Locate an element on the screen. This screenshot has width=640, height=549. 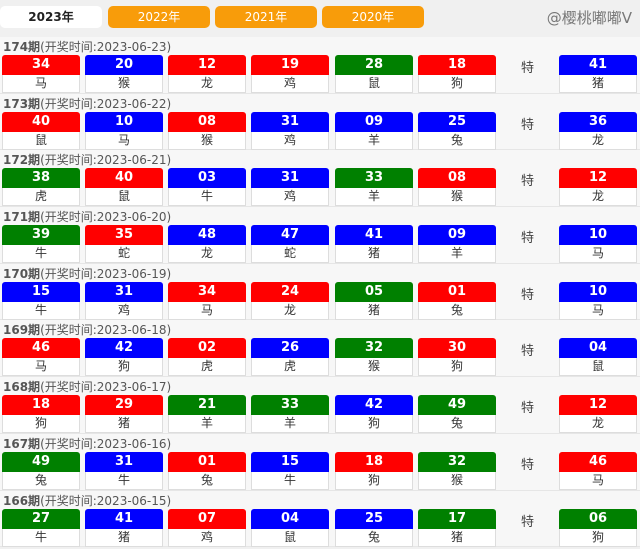
special-ball: 10 马 is located at coordinates (598, 300).